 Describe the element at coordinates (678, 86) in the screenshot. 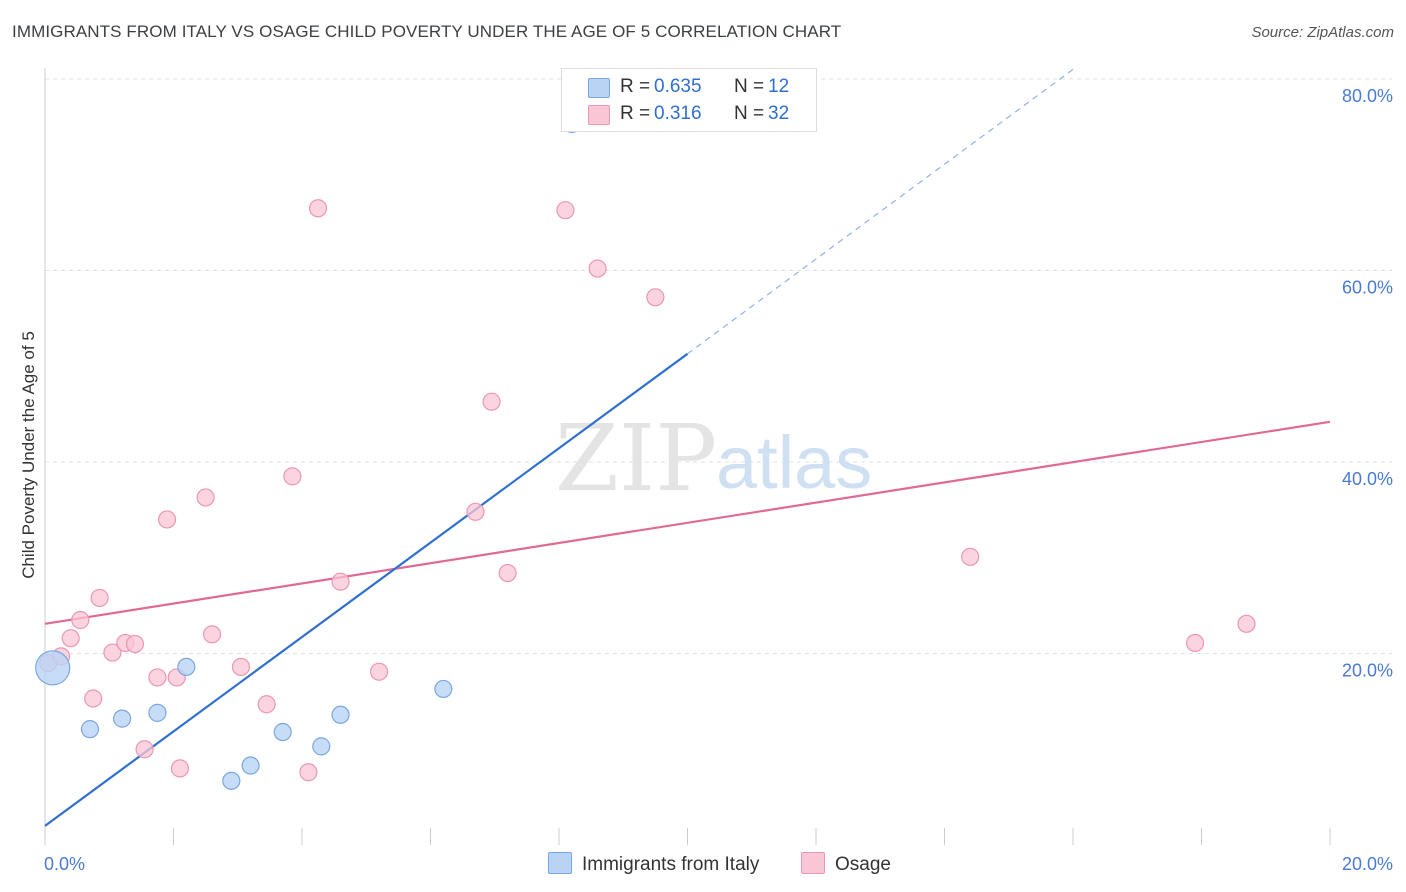

I see `legend-r-value: 0.635` at that location.